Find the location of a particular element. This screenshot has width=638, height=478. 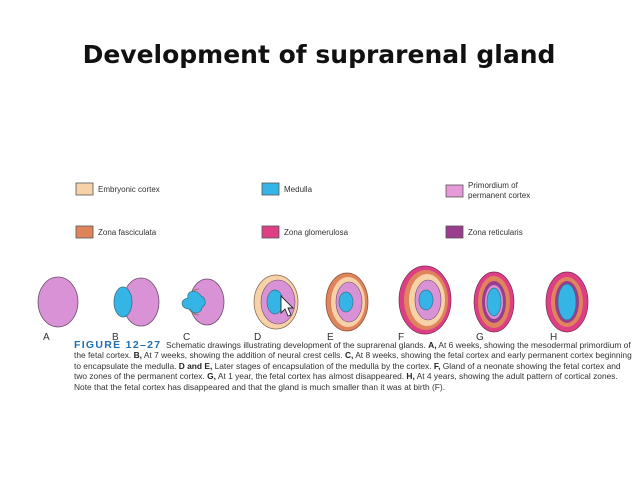

stage-d-drawing is located at coordinates (276, 302).